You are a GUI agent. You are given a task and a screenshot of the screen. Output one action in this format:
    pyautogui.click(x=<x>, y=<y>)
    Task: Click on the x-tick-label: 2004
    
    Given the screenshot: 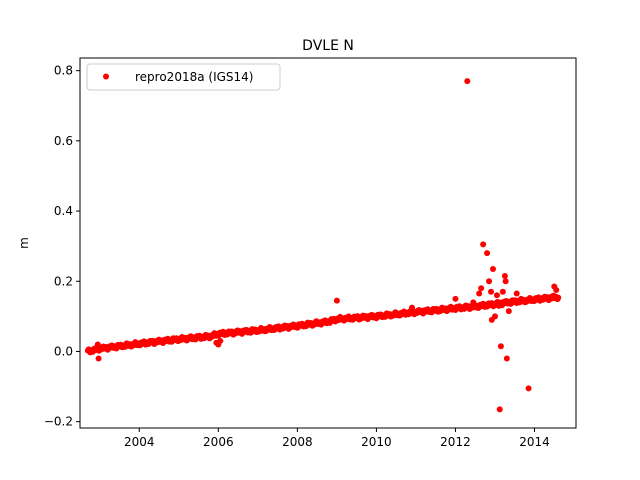 What is the action you would take?
    pyautogui.click(x=139, y=442)
    